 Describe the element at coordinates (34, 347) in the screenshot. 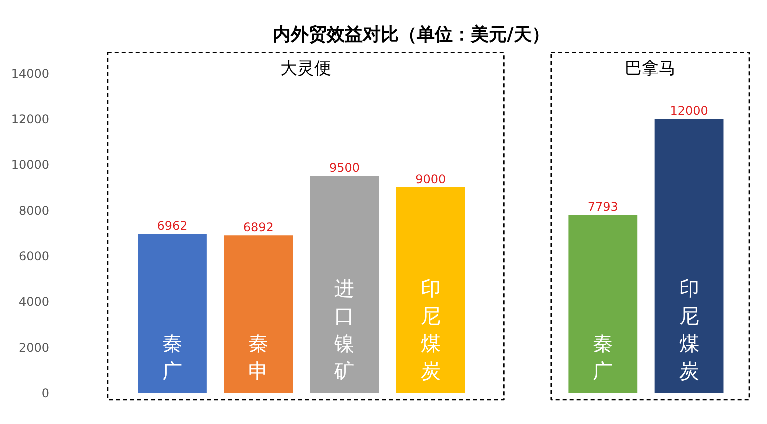

I see `y-tick-label: 2000` at that location.